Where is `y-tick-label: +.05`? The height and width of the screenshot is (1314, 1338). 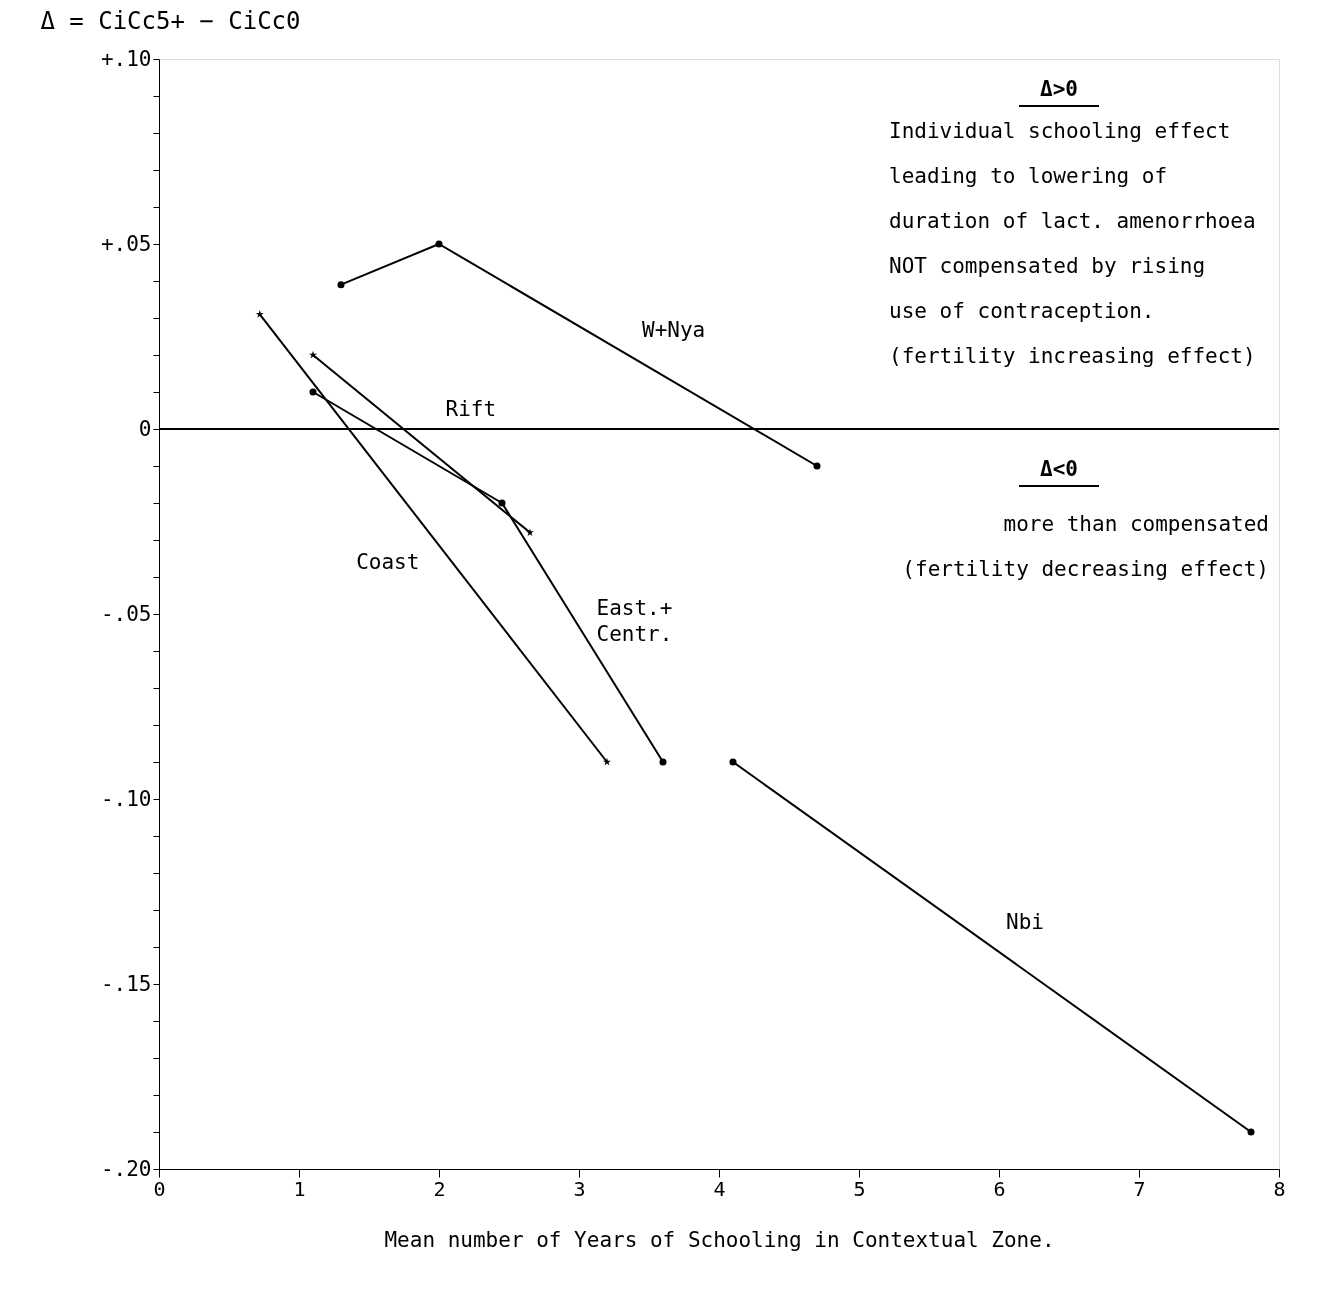 y-tick-label: +.05 is located at coordinates (126, 243).